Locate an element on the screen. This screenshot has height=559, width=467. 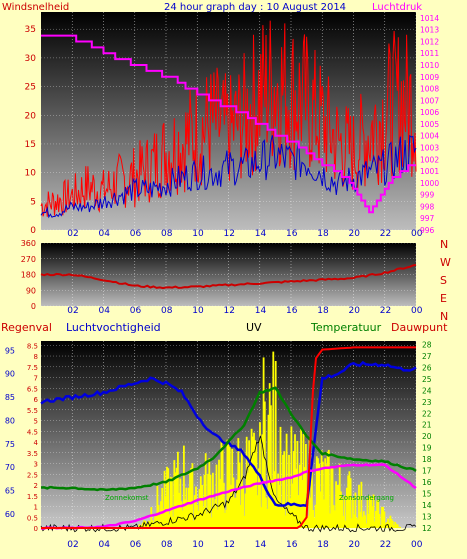
rain-axis-tick: 6 is located at coordinates (36, 400).